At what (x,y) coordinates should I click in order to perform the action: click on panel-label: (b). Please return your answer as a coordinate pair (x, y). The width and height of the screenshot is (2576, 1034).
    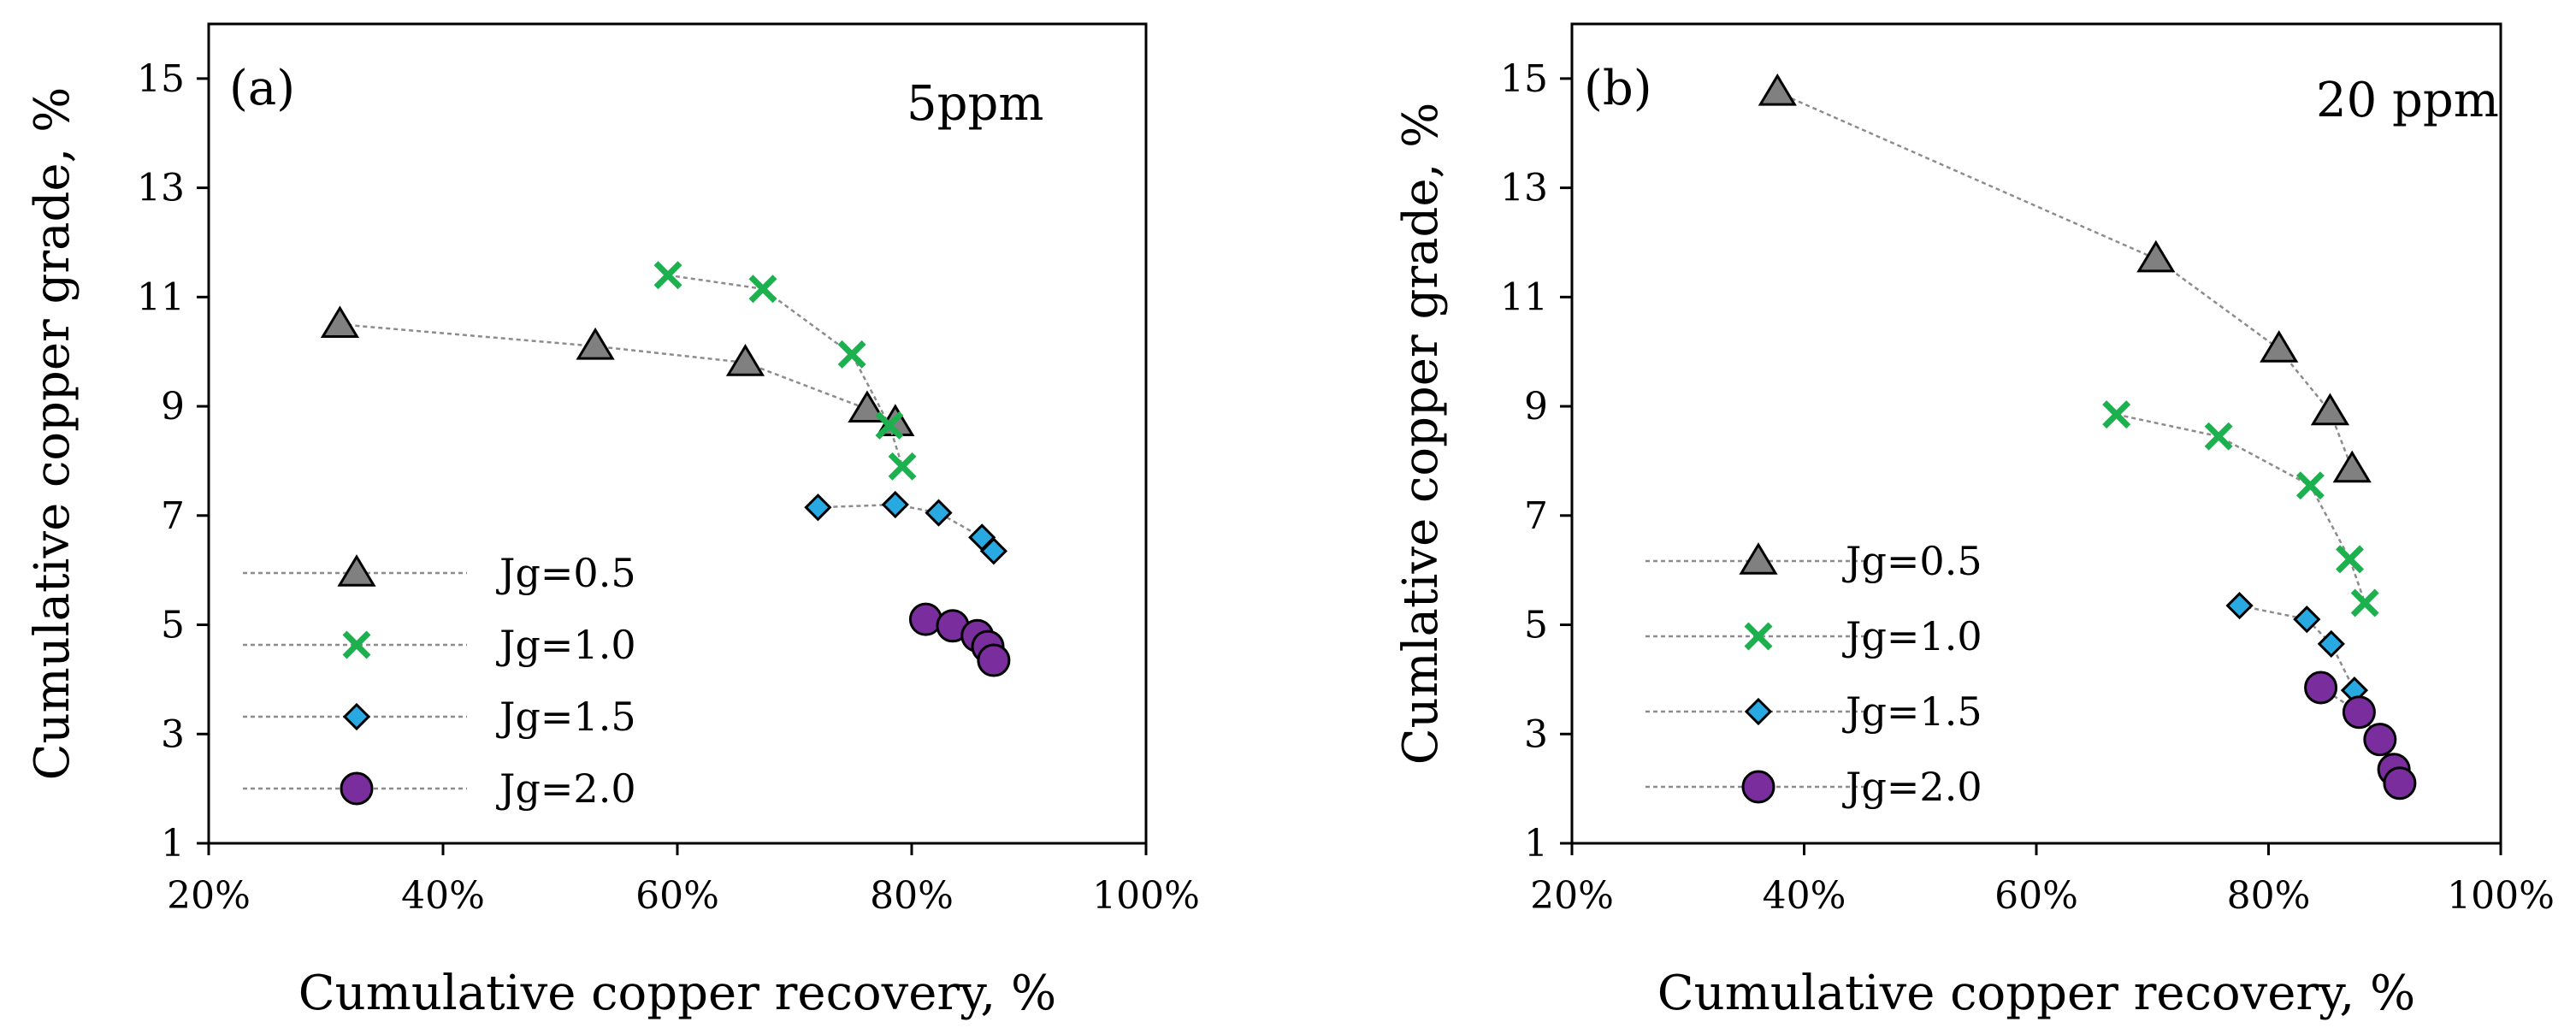
    Looking at the image, I should click on (1618, 88).